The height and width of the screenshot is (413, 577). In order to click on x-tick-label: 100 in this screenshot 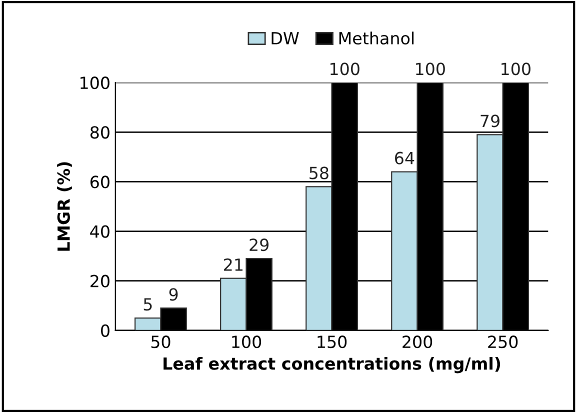, I will do `click(247, 342)`.